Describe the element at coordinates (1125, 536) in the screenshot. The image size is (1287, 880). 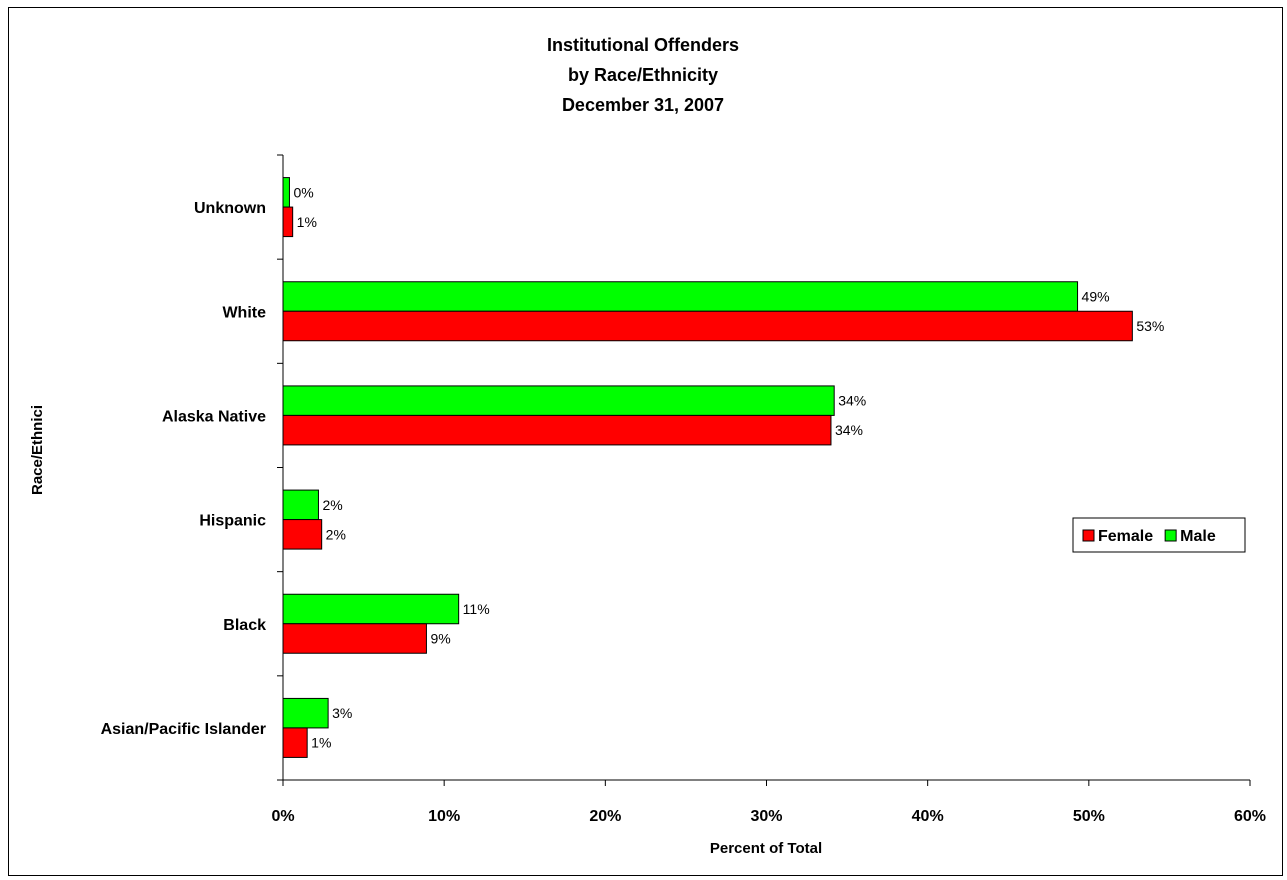
I see `legend-label-female: Female` at that location.